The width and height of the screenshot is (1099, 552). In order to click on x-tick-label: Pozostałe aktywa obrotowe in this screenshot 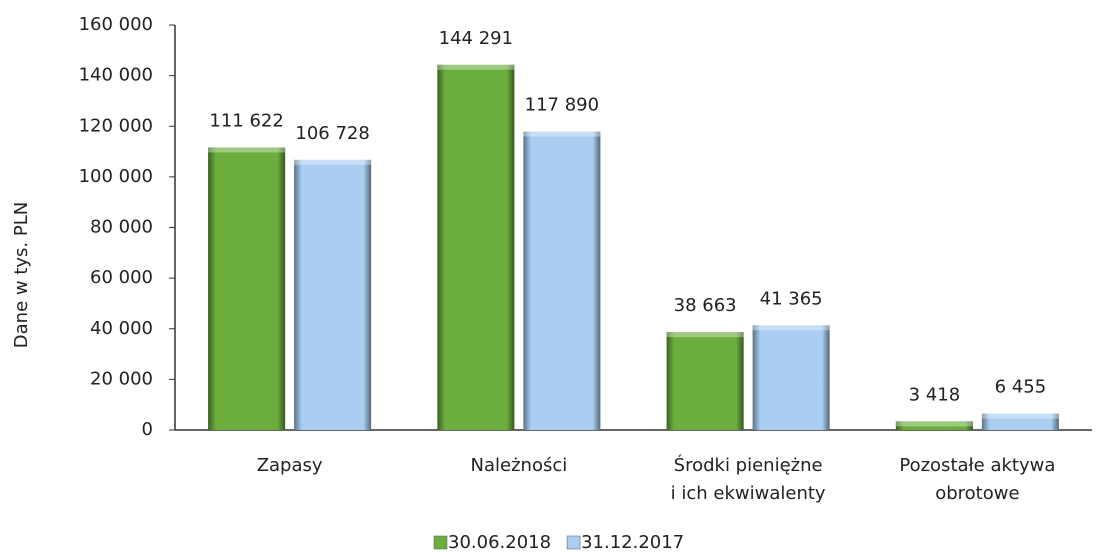, I will do `click(977, 479)`.